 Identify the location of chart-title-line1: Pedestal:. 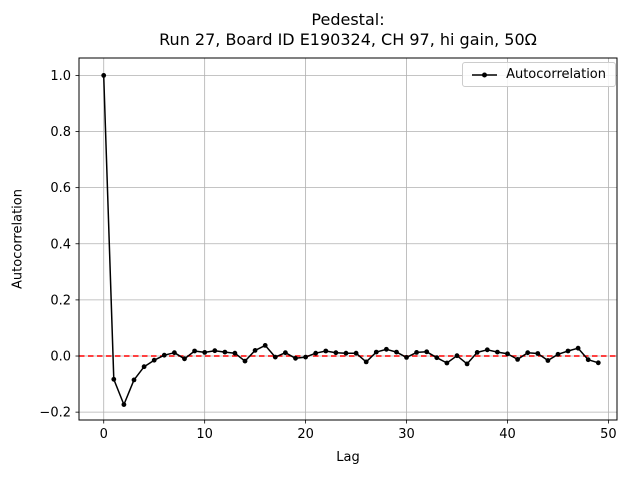
(348, 19).